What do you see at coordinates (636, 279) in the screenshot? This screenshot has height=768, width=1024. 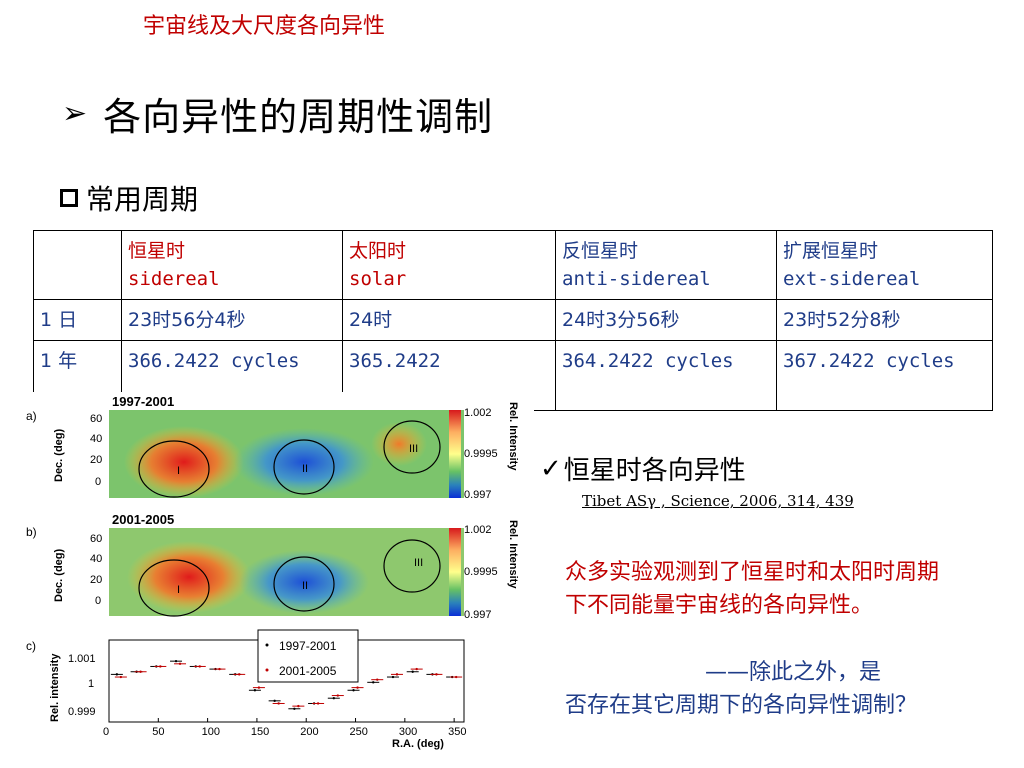 I see `header-en: anti-sidereal` at bounding box center [636, 279].